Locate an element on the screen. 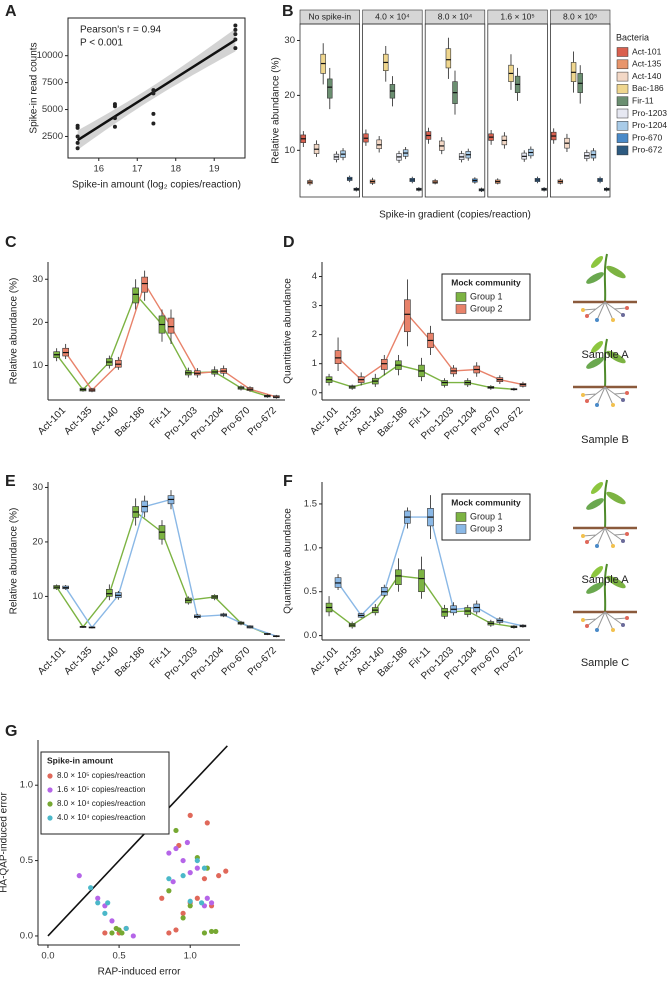  y-tick-label: 0.5 is located at coordinates (310, 591).